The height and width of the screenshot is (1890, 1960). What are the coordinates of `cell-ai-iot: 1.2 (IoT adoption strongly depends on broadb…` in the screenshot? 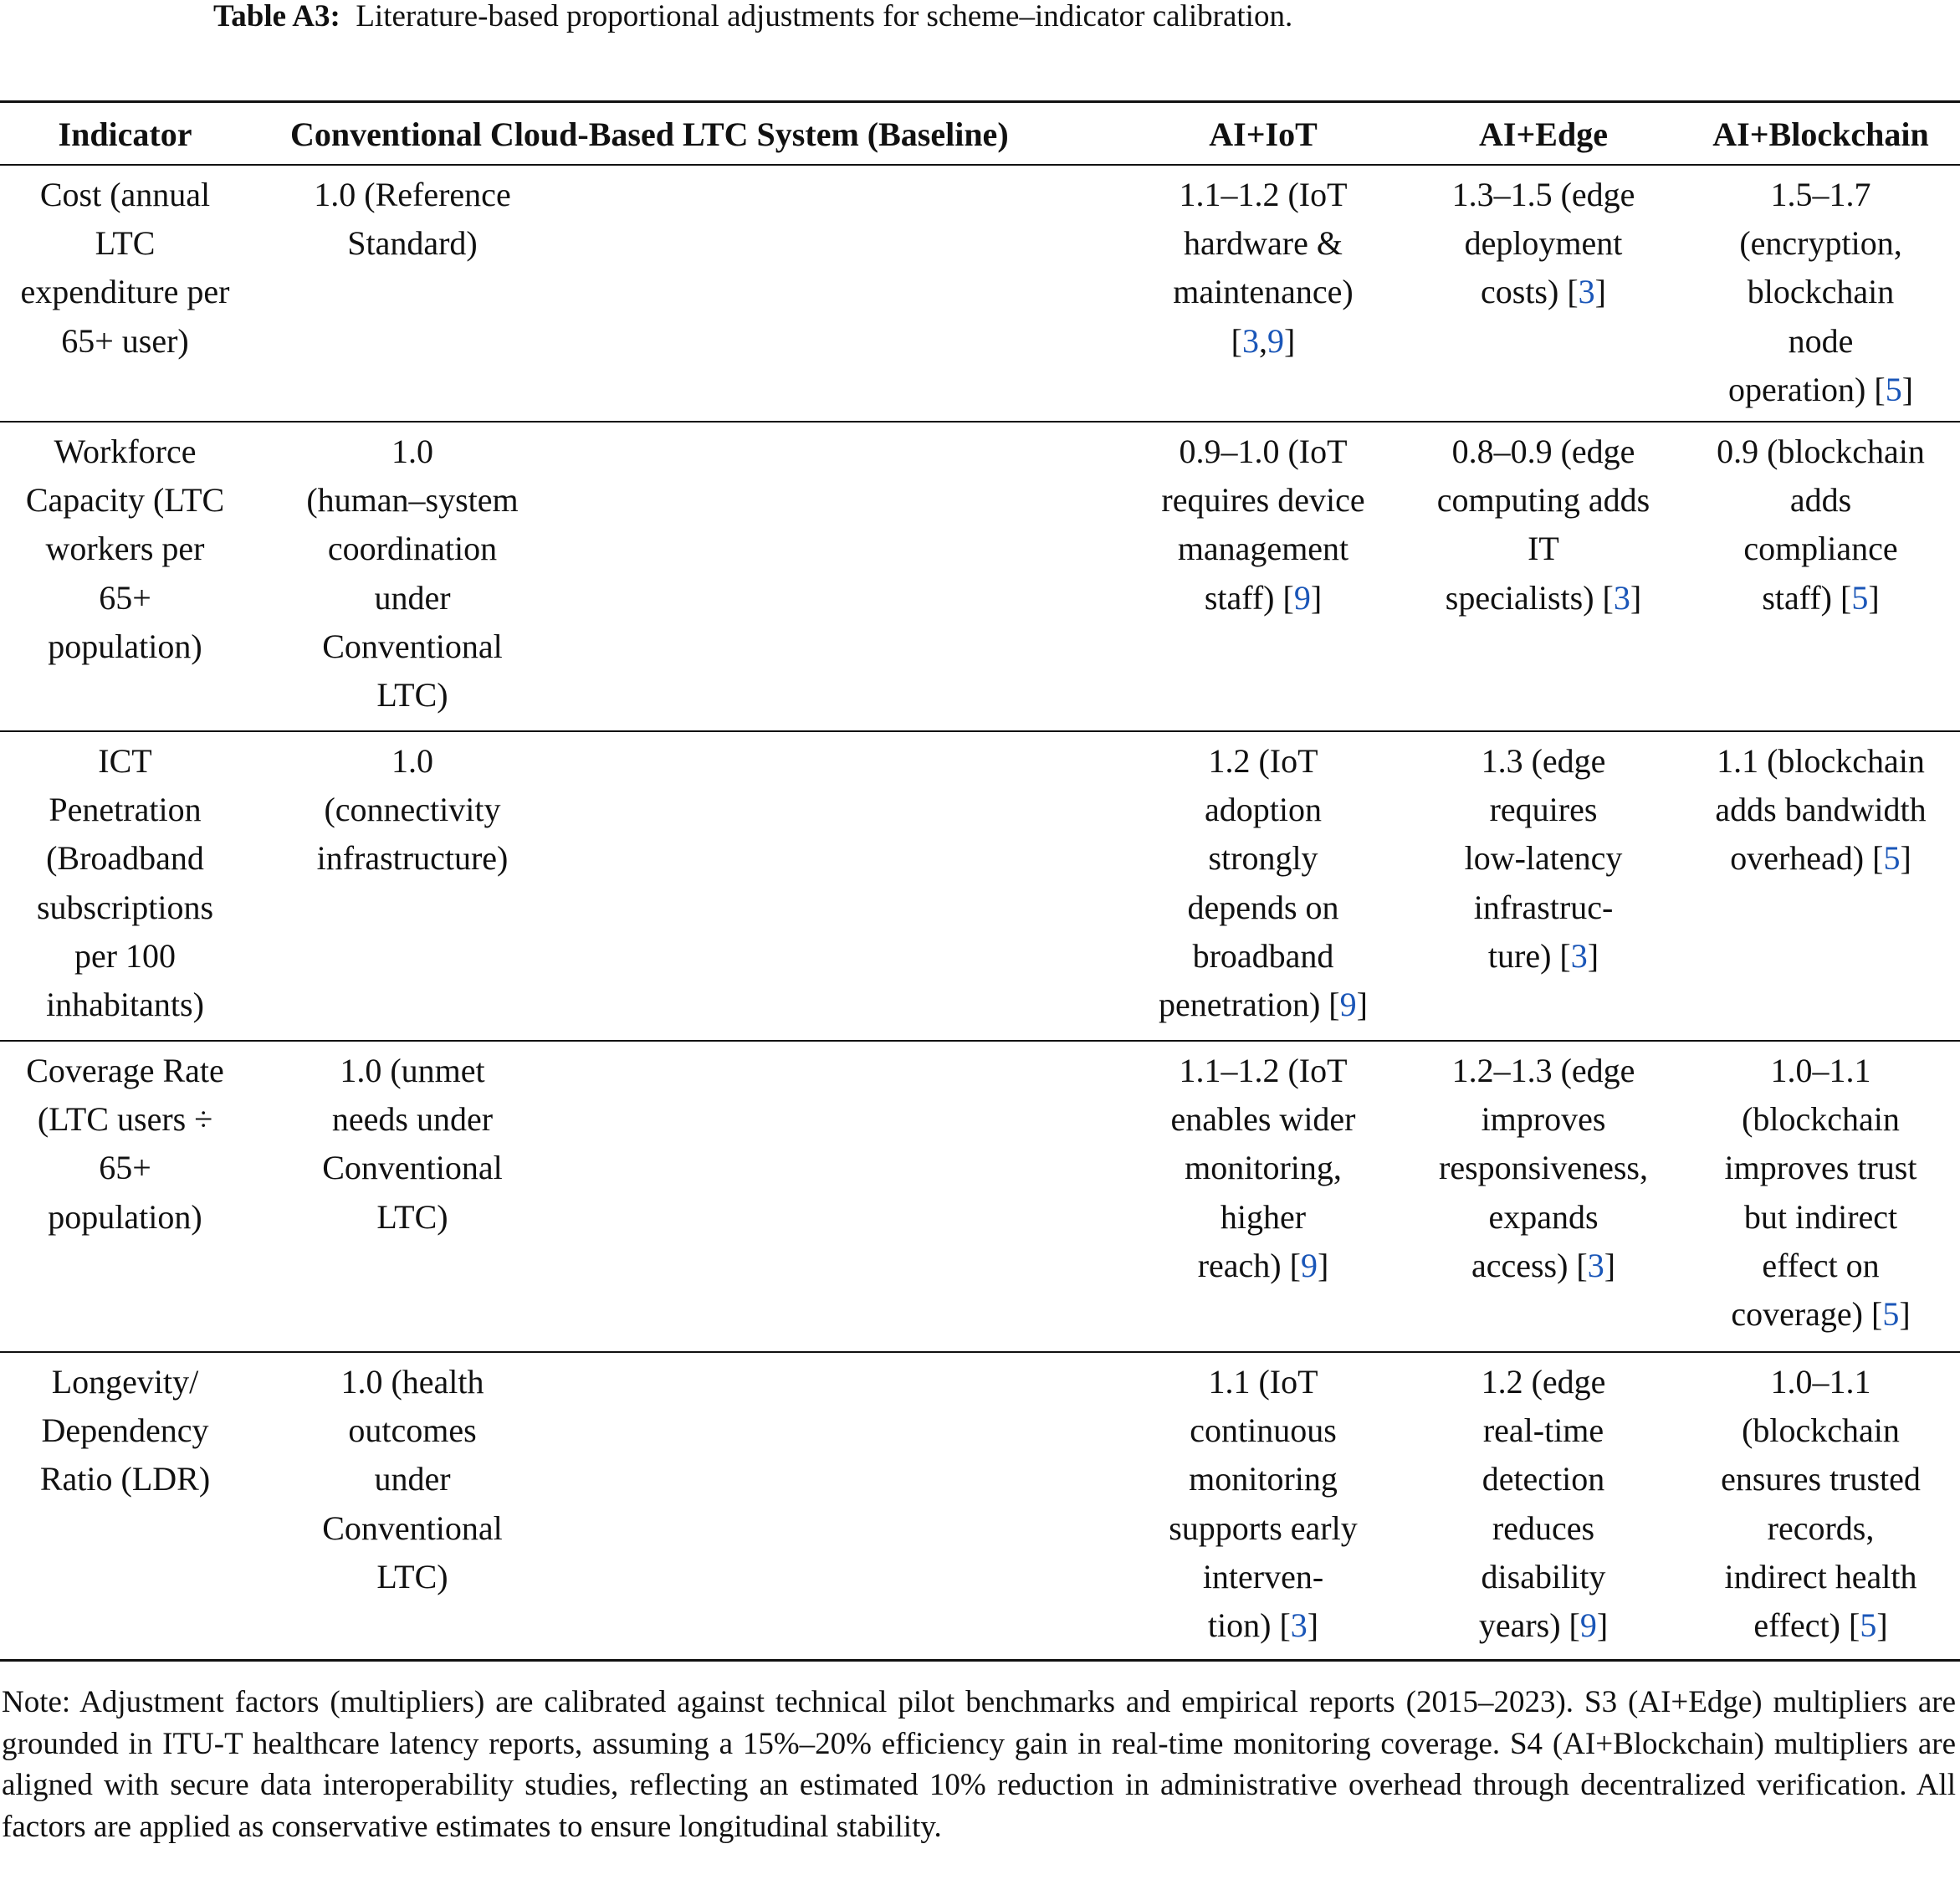 It's located at (1263, 886).